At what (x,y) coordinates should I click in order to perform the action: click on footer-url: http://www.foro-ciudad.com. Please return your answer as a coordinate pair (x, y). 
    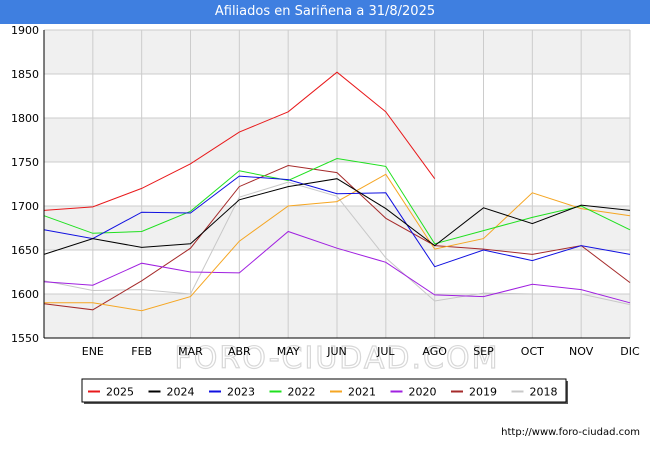
    Looking at the image, I should click on (570, 432).